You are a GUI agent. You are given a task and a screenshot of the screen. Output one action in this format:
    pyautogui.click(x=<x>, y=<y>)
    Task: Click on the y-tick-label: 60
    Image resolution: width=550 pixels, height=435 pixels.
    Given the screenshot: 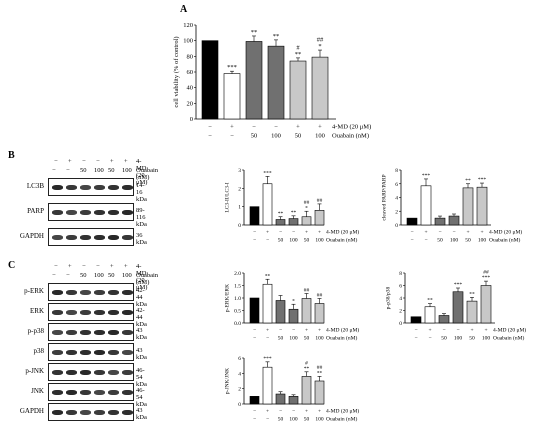 What is the action you would take?
    pyautogui.click(x=190, y=72)
    